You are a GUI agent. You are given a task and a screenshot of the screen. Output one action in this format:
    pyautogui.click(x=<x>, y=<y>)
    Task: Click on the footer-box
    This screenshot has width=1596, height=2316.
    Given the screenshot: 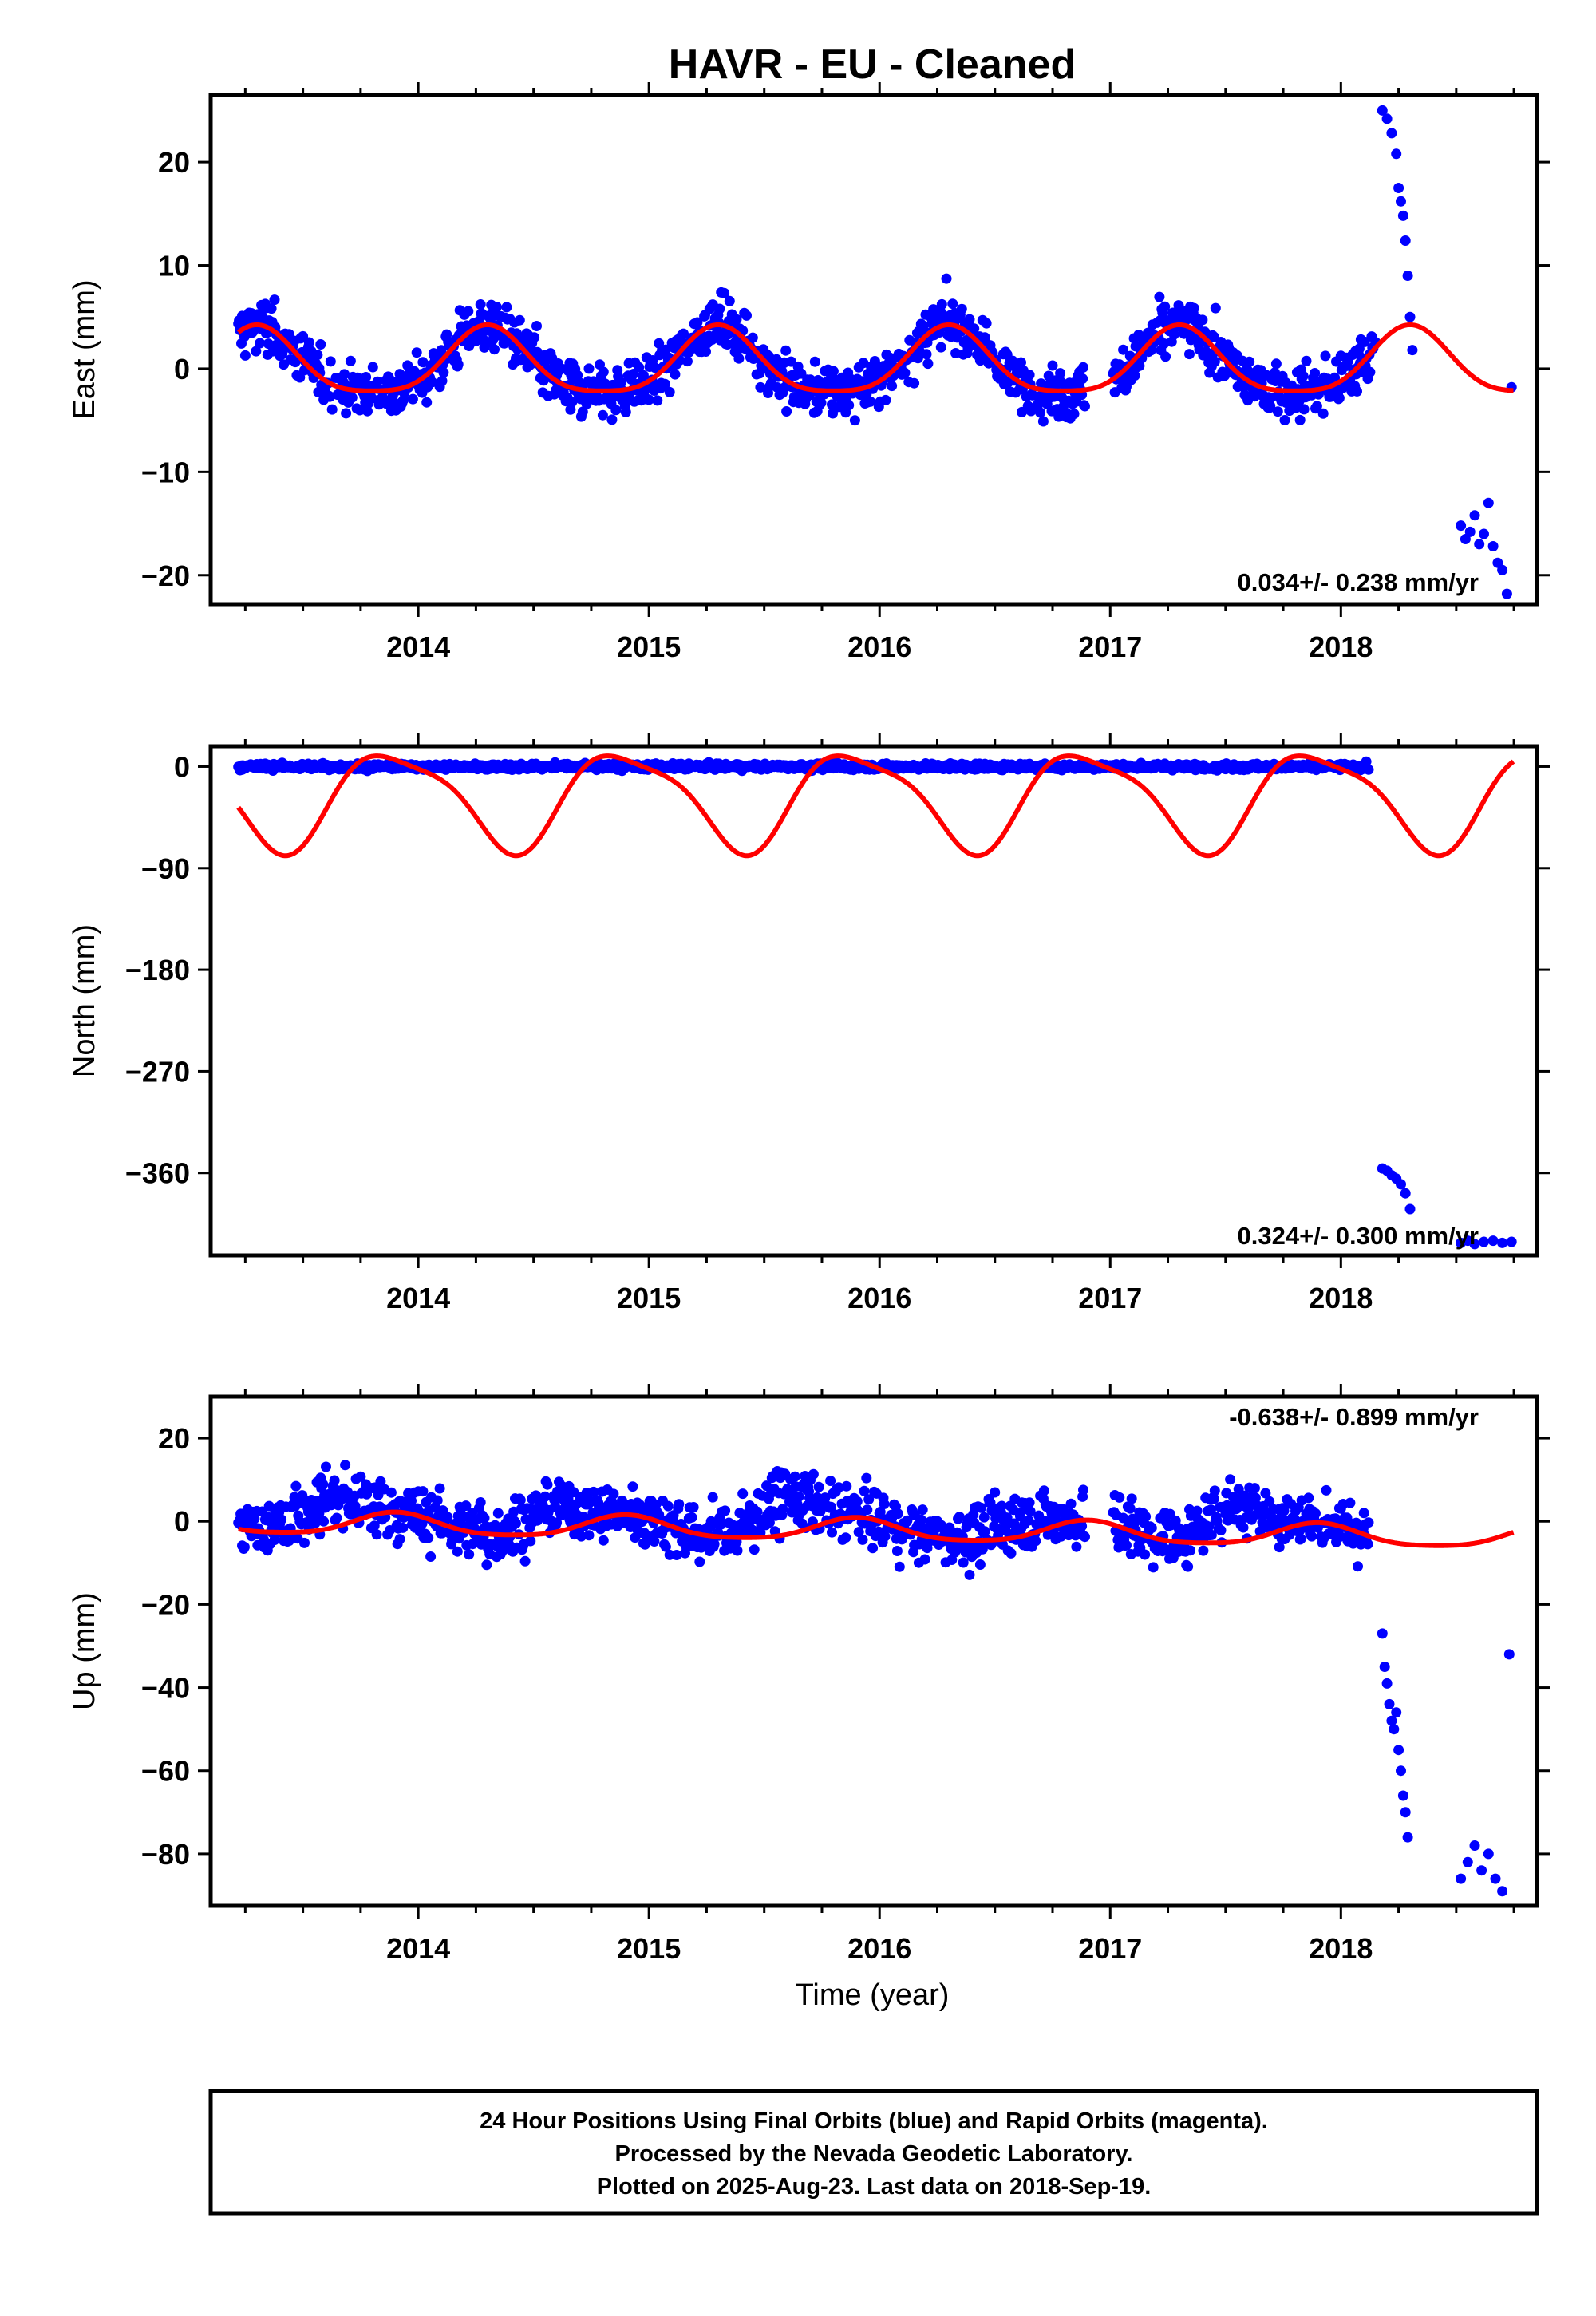 What is the action you would take?
    pyautogui.click(x=873, y=2152)
    